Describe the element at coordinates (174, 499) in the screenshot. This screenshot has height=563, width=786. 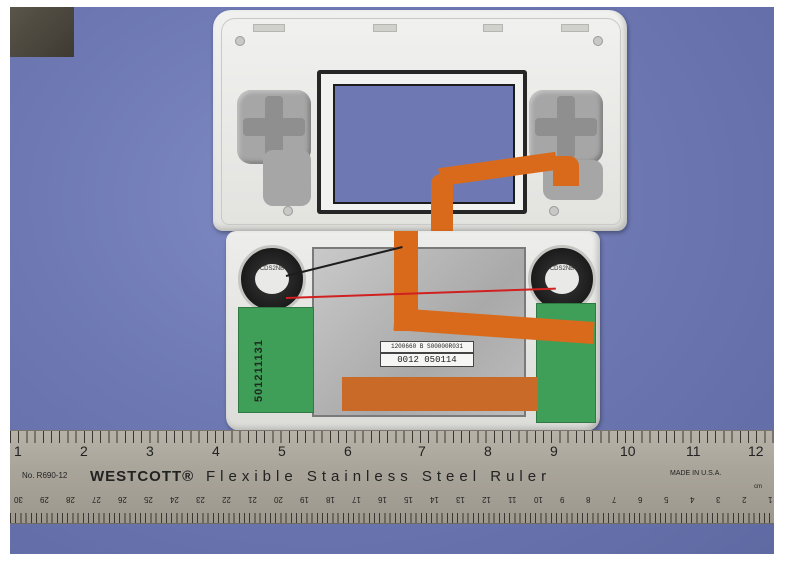
I see `cm-label: 24` at that location.